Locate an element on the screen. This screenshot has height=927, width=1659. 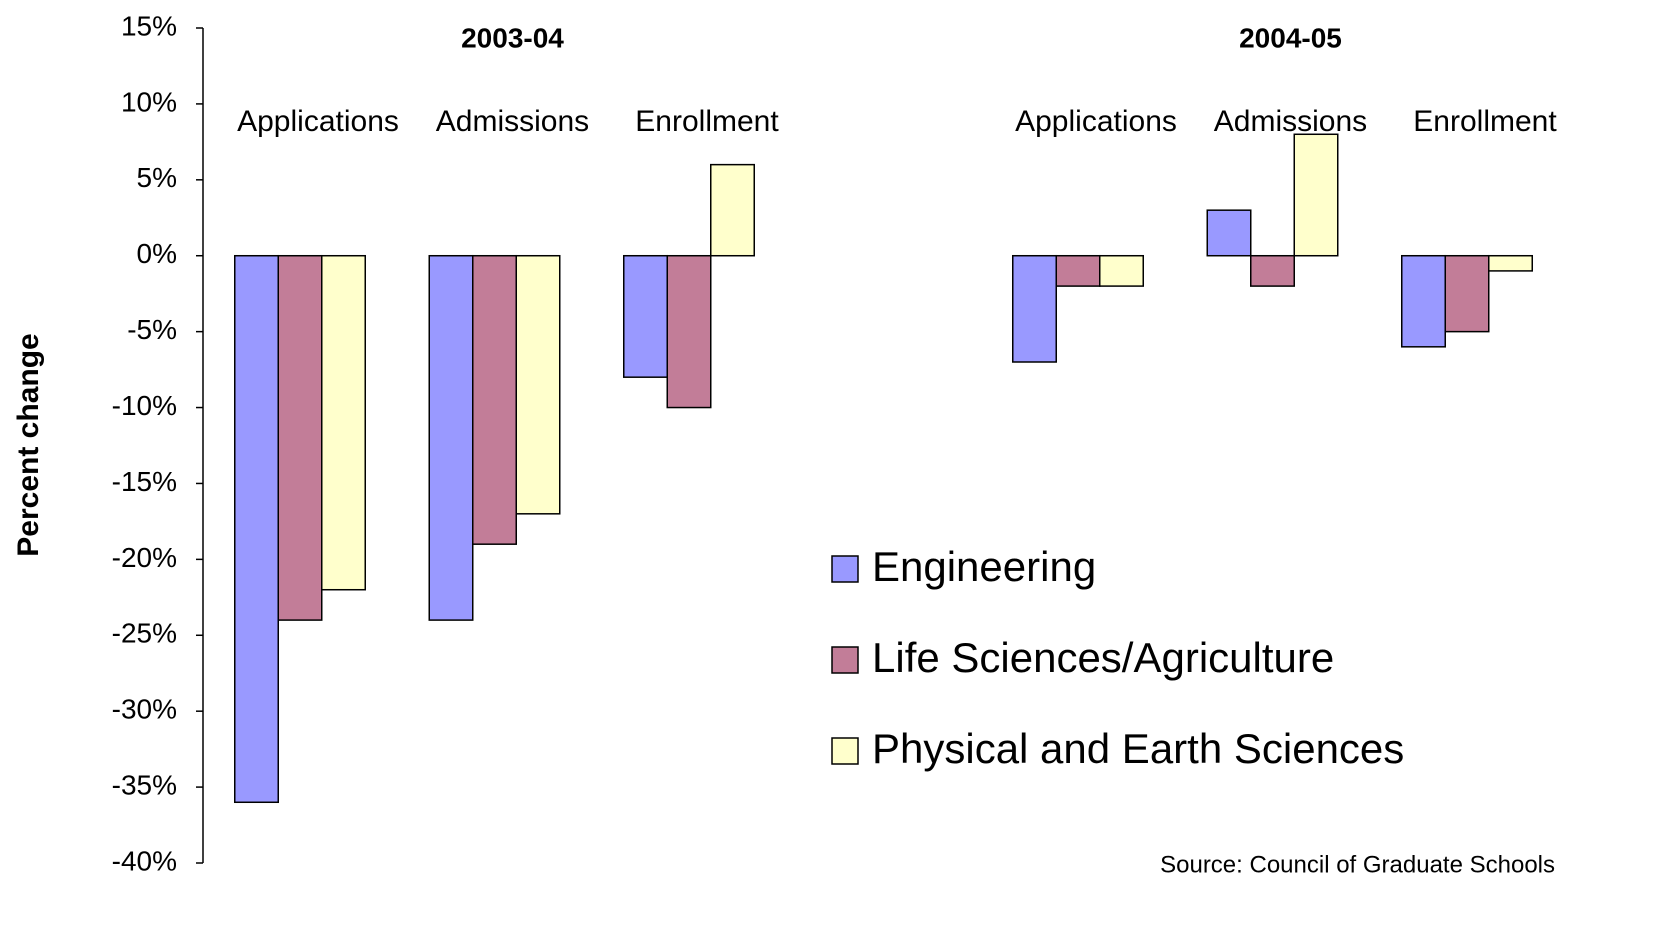
source-note: Source: Council of Graduate Schools is located at coordinates (1357, 864).